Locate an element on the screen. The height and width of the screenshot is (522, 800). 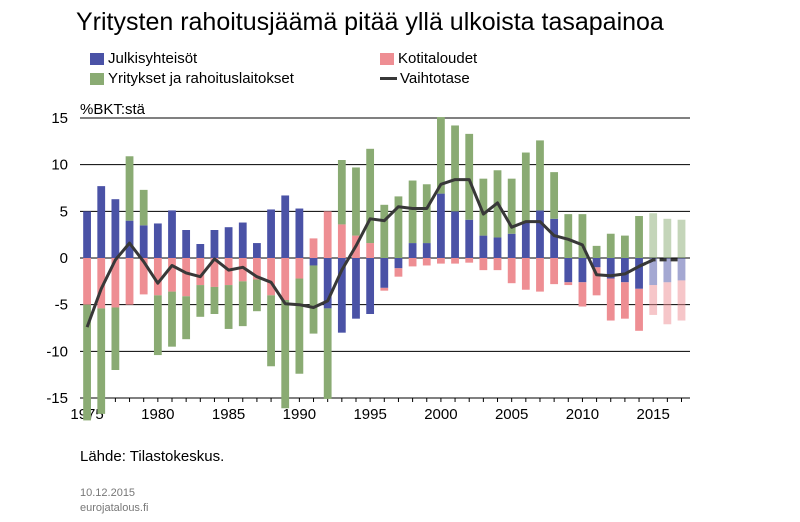
x-tick-label: 2010 is located at coordinates (582, 414).